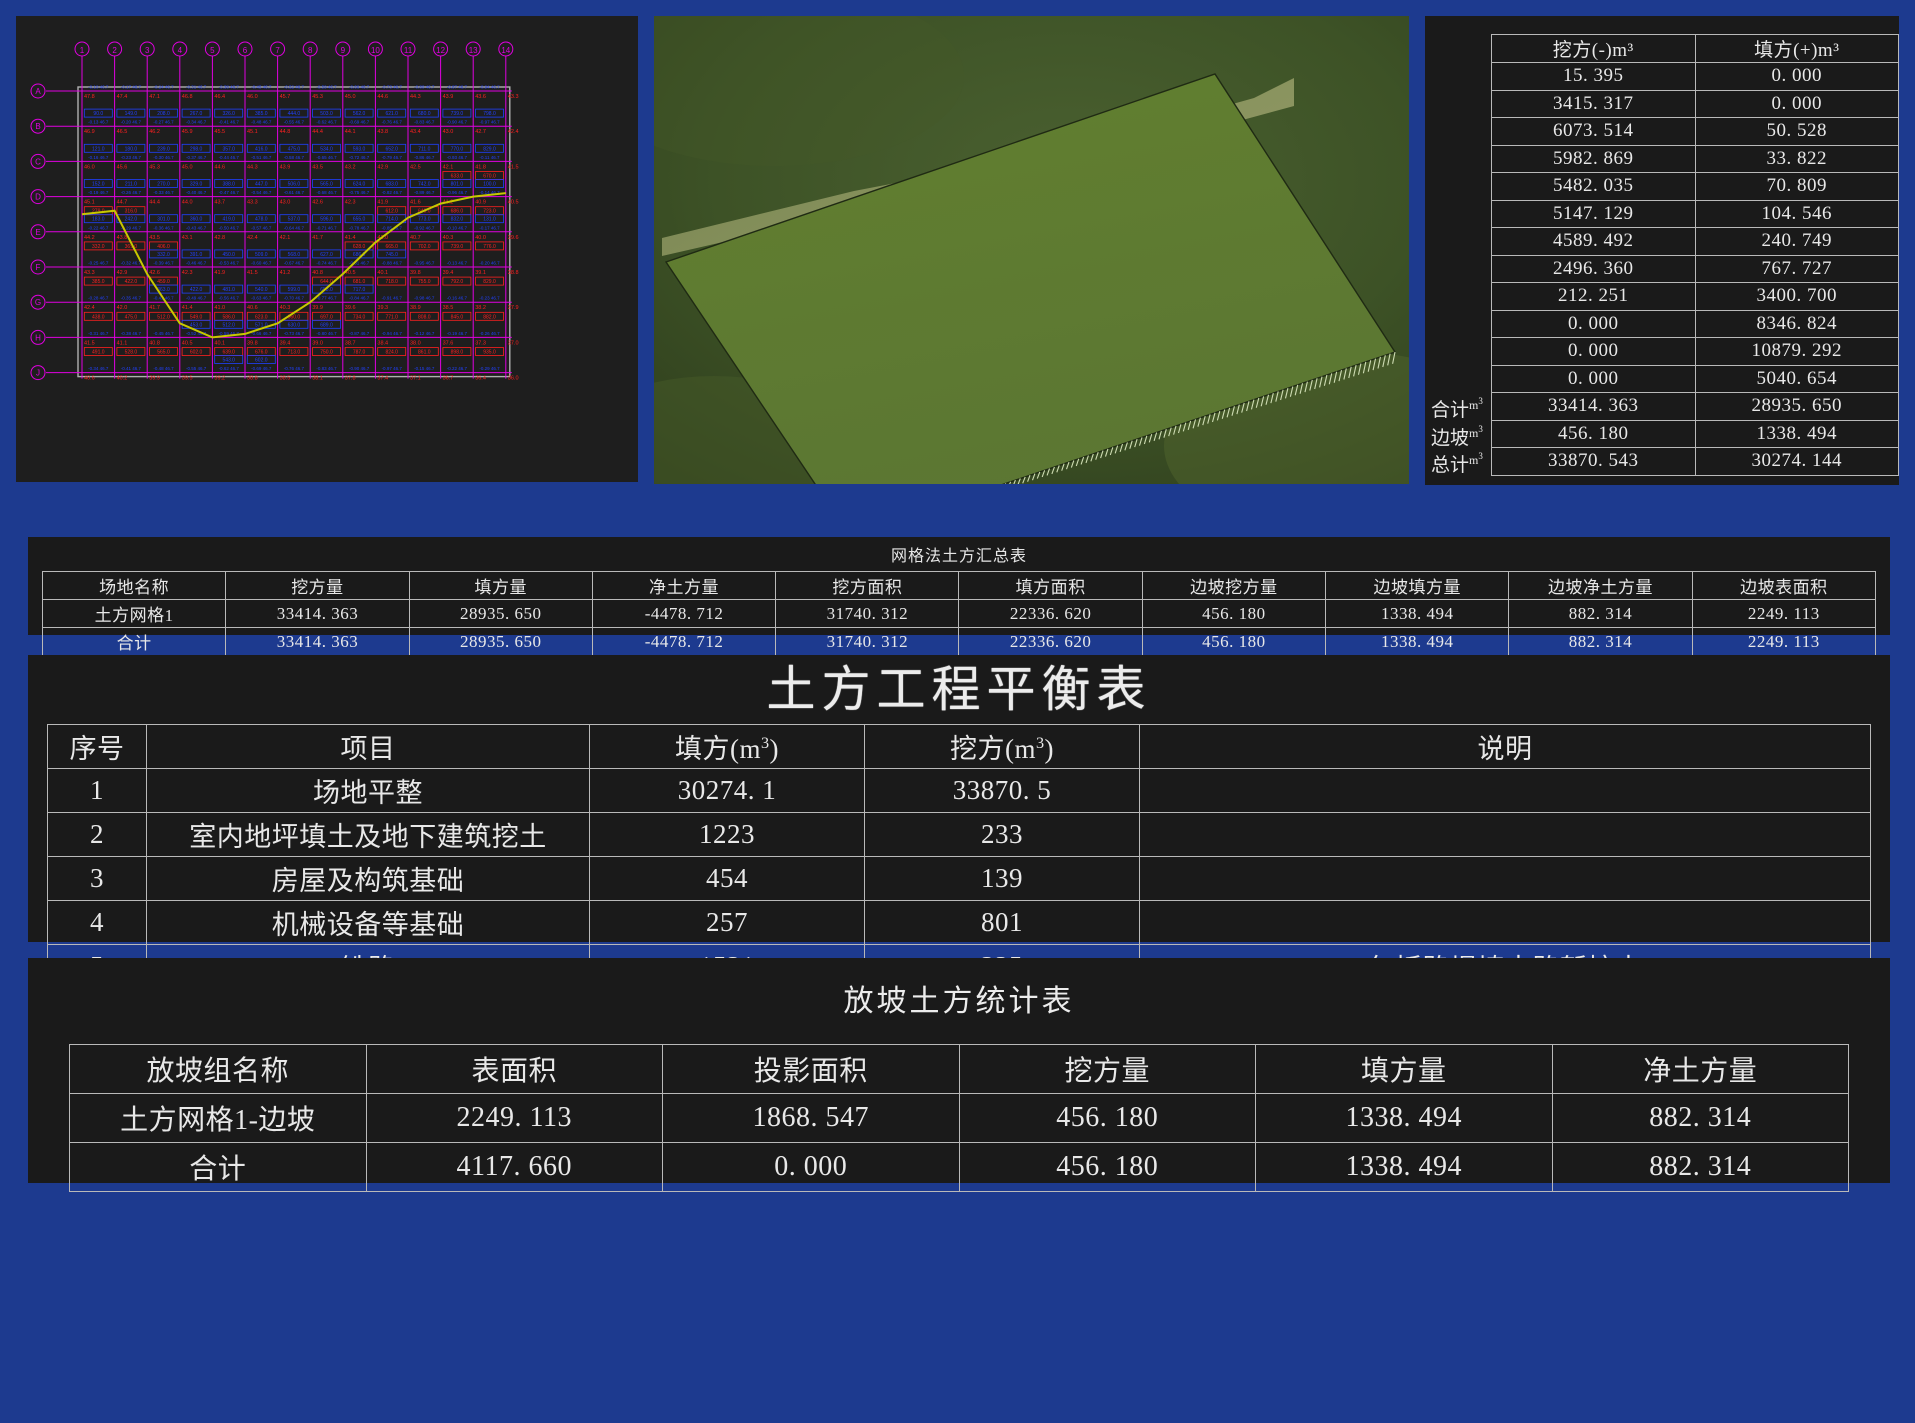 The image size is (1915, 1423). I want to click on cell-0: 土方网格1, so click(134, 613).